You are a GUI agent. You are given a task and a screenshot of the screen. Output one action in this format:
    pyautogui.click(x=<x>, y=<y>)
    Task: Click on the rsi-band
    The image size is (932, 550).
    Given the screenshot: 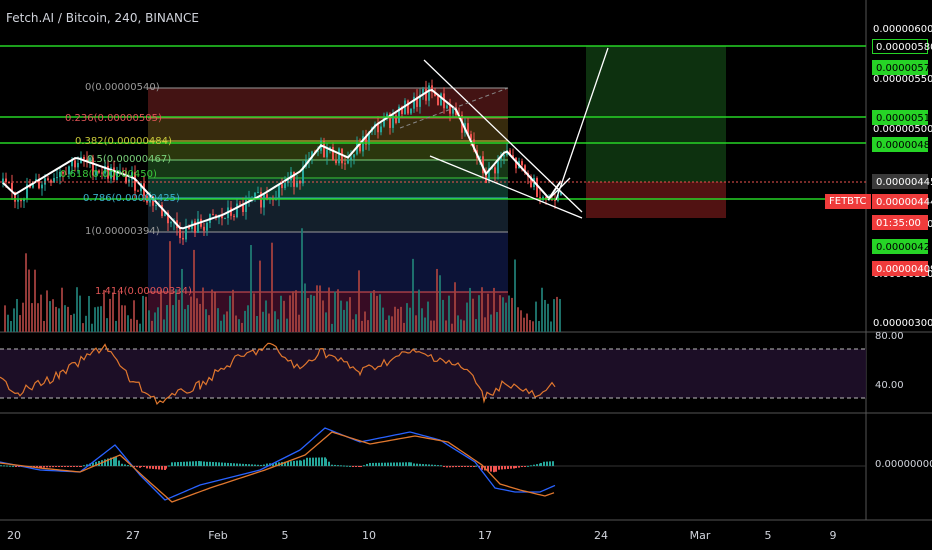 What is the action you would take?
    pyautogui.click(x=433, y=373)
    